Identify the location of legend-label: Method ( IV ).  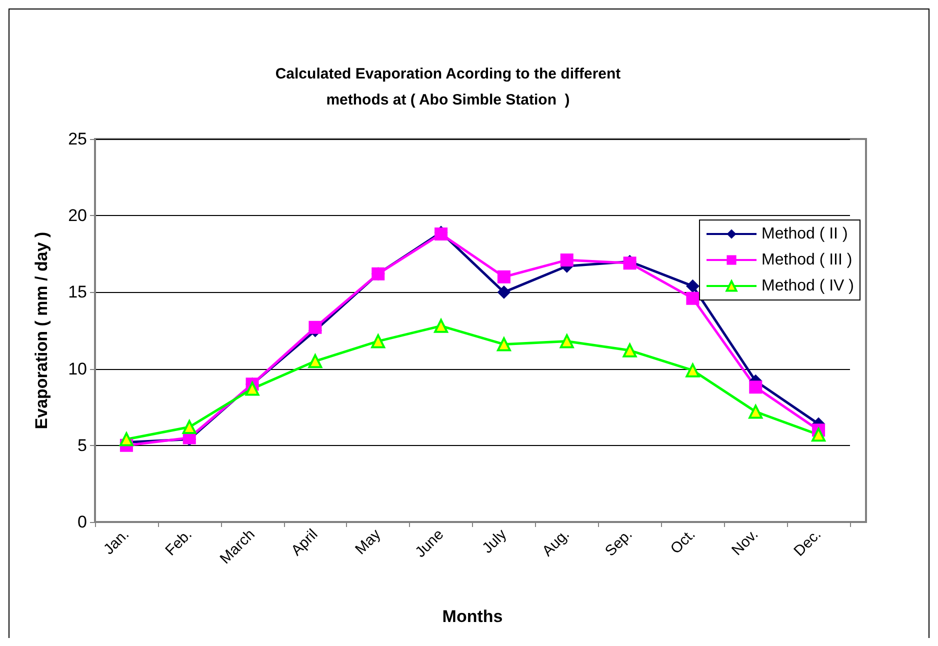
(808, 286).